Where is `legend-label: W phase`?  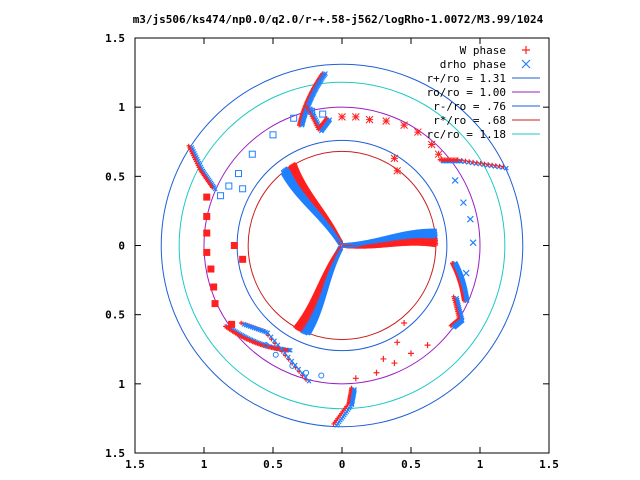 legend-label: W phase is located at coordinates (483, 50).